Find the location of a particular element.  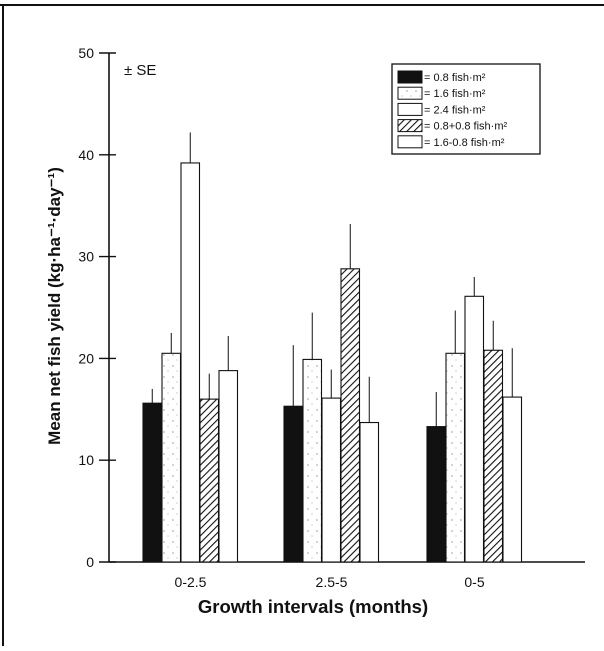

y-tick-label: 10 is located at coordinates (86, 460).